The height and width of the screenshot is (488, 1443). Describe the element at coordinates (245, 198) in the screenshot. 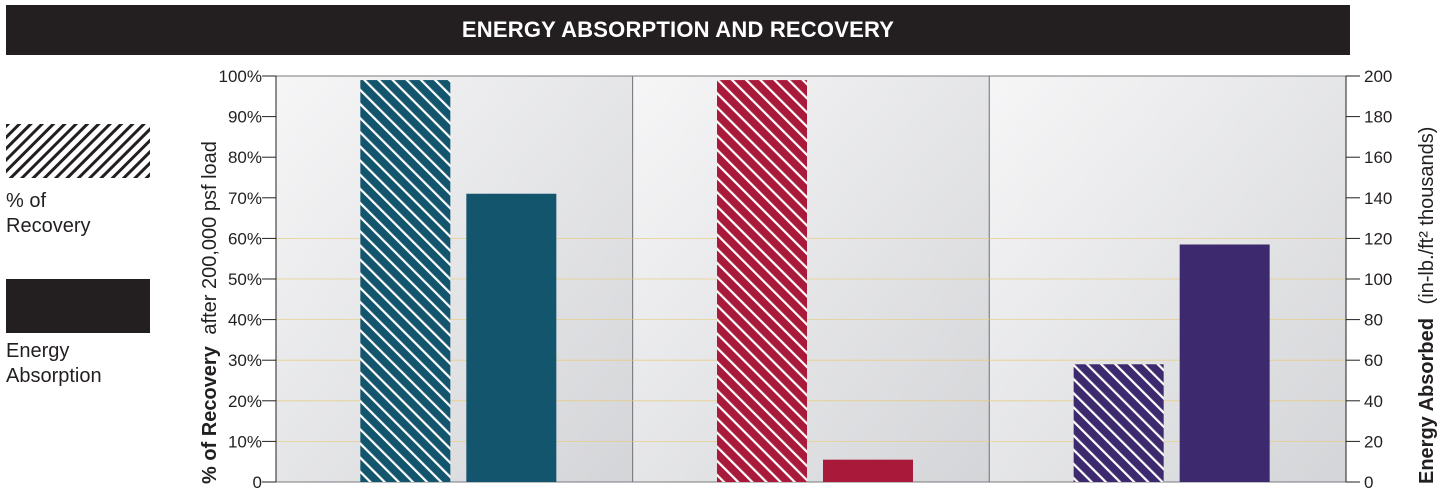

I see `left-tick-label: 70%` at that location.